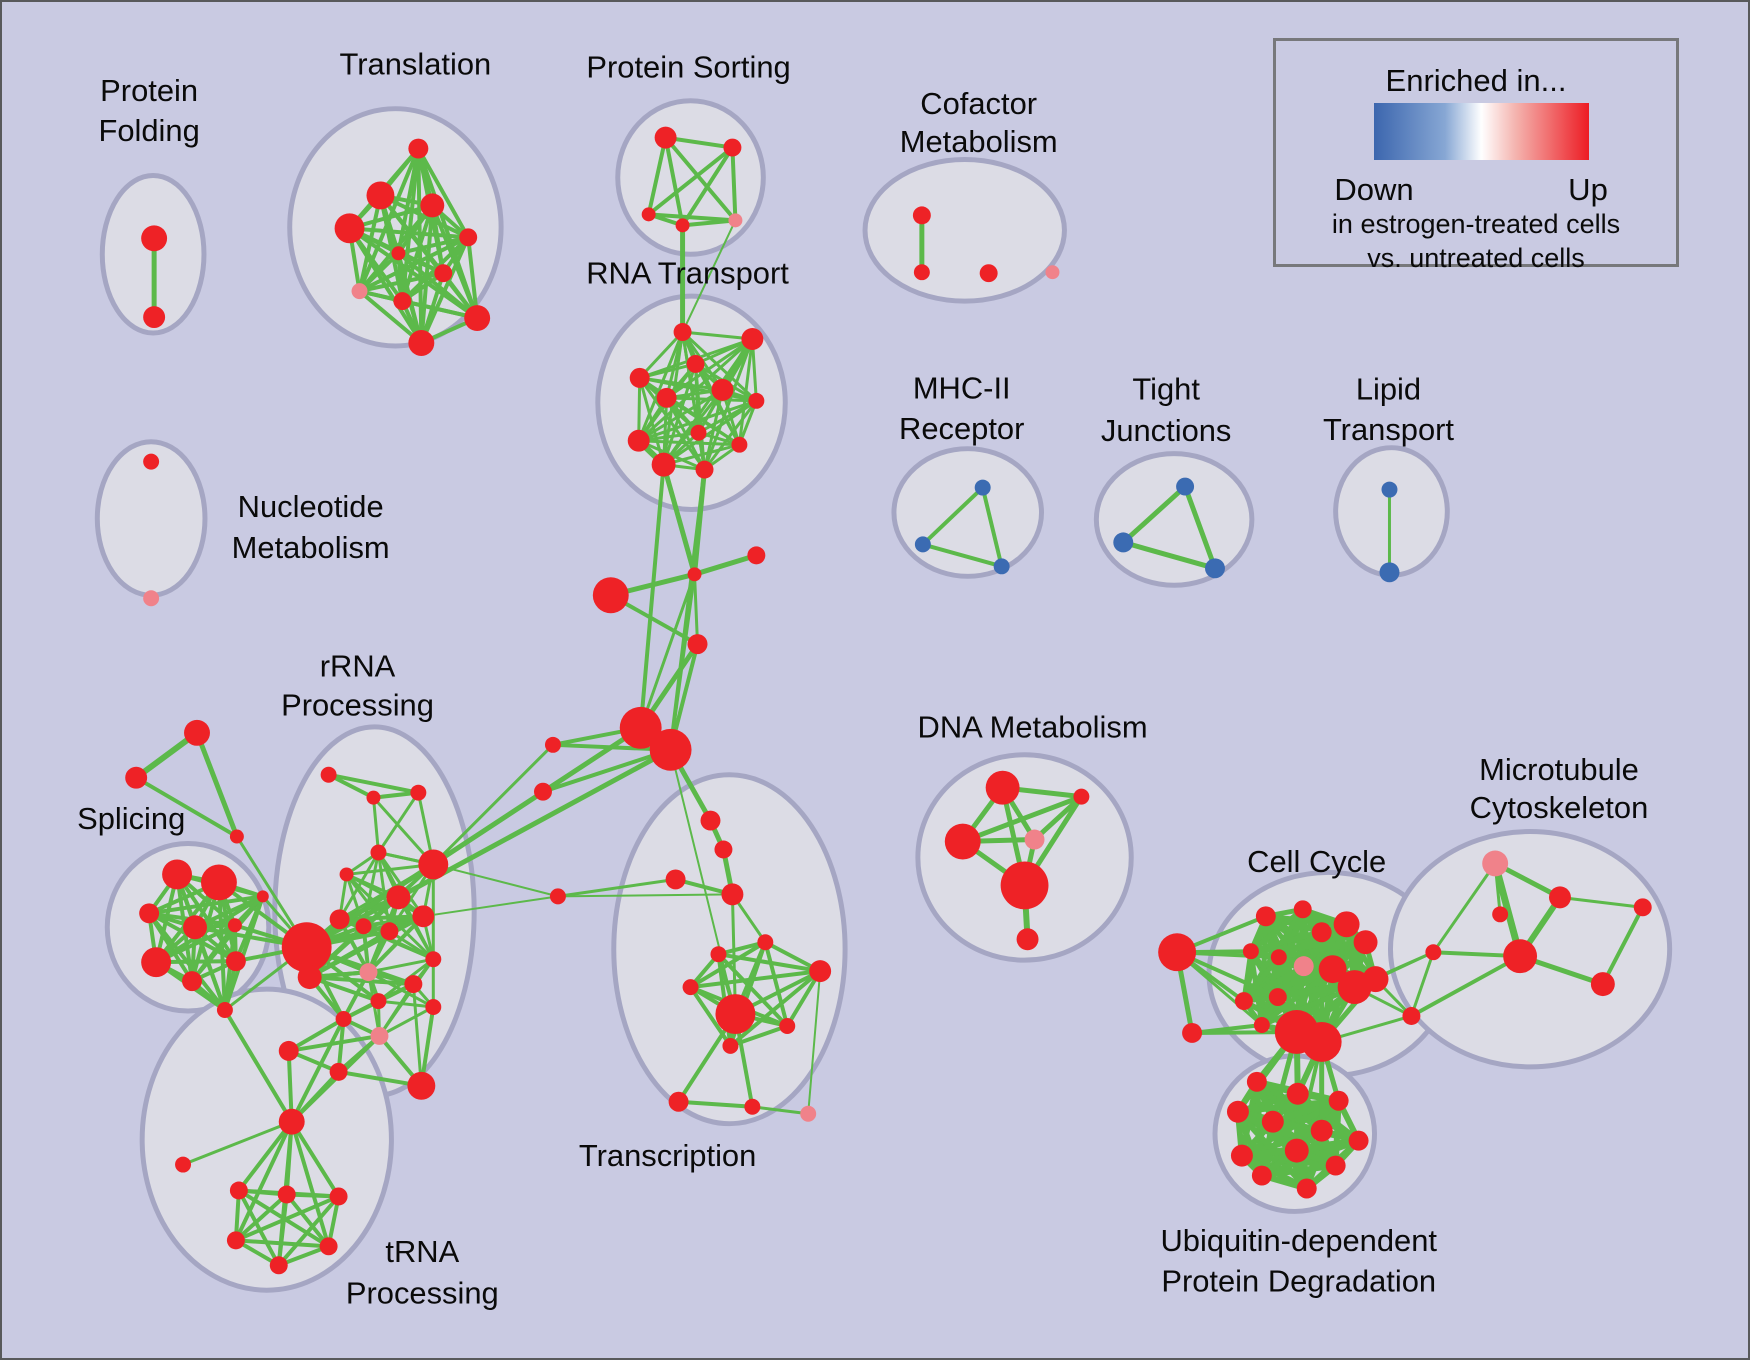 This screenshot has width=1750, height=1360. Describe the element at coordinates (552, 744) in the screenshot. I see `gene-set-node-x6` at that location.